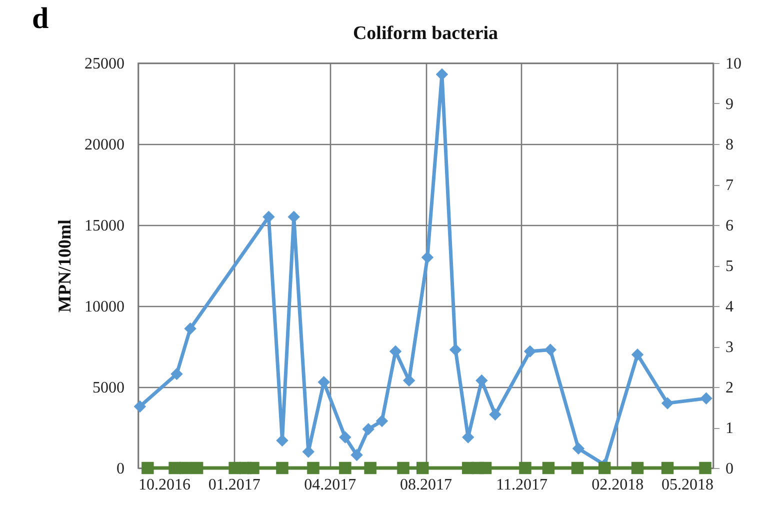 Image resolution: width=766 pixels, height=518 pixels. I want to click on y-tick-label: 0, so click(120, 469).